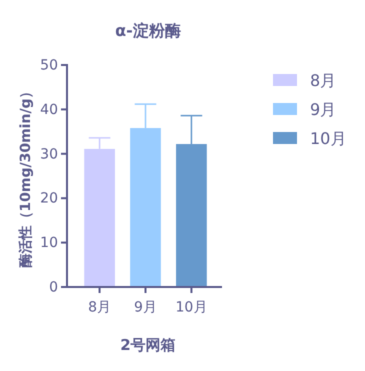 This screenshot has width=365, height=371. Describe the element at coordinates (323, 109) in the screenshot. I see `legend-label: 9月` at that location.